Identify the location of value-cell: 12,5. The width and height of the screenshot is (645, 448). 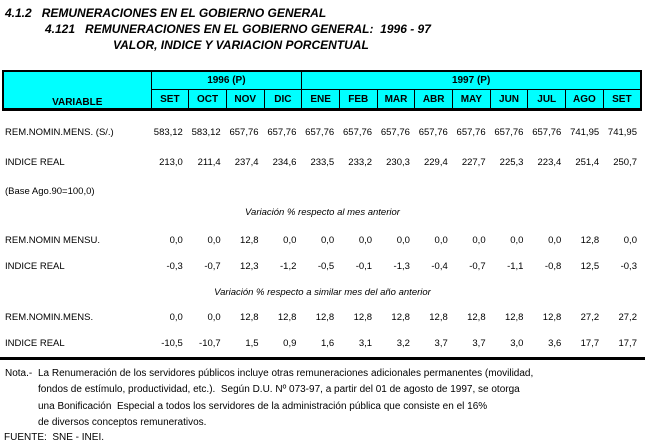
(590, 266).